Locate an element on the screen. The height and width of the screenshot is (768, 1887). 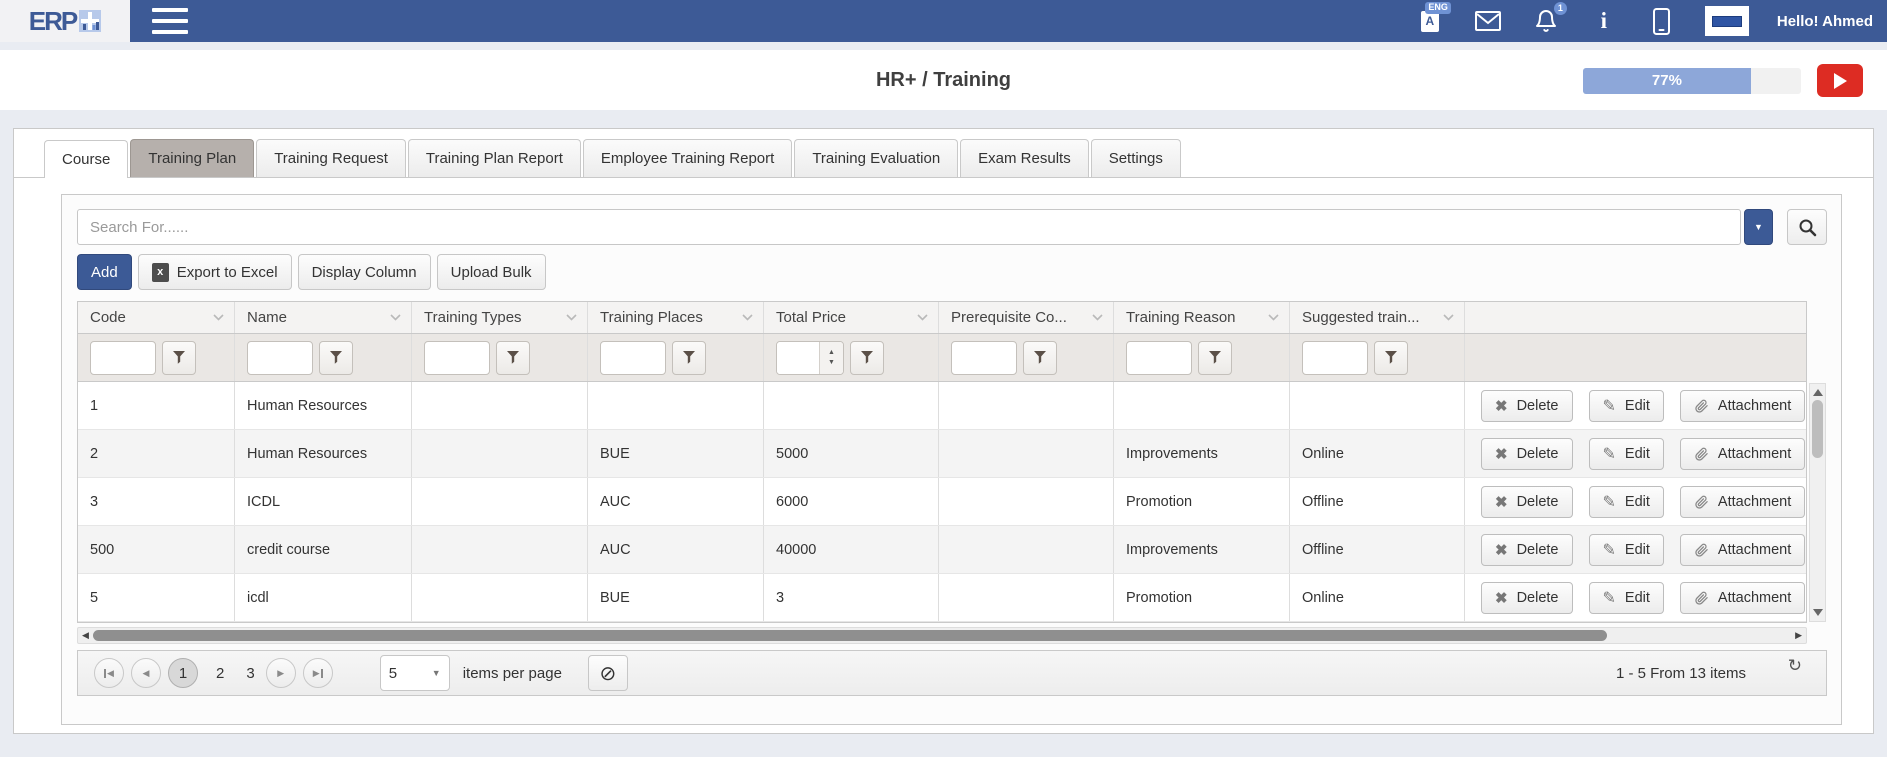
filter-input-training-types is located at coordinates (457, 357).